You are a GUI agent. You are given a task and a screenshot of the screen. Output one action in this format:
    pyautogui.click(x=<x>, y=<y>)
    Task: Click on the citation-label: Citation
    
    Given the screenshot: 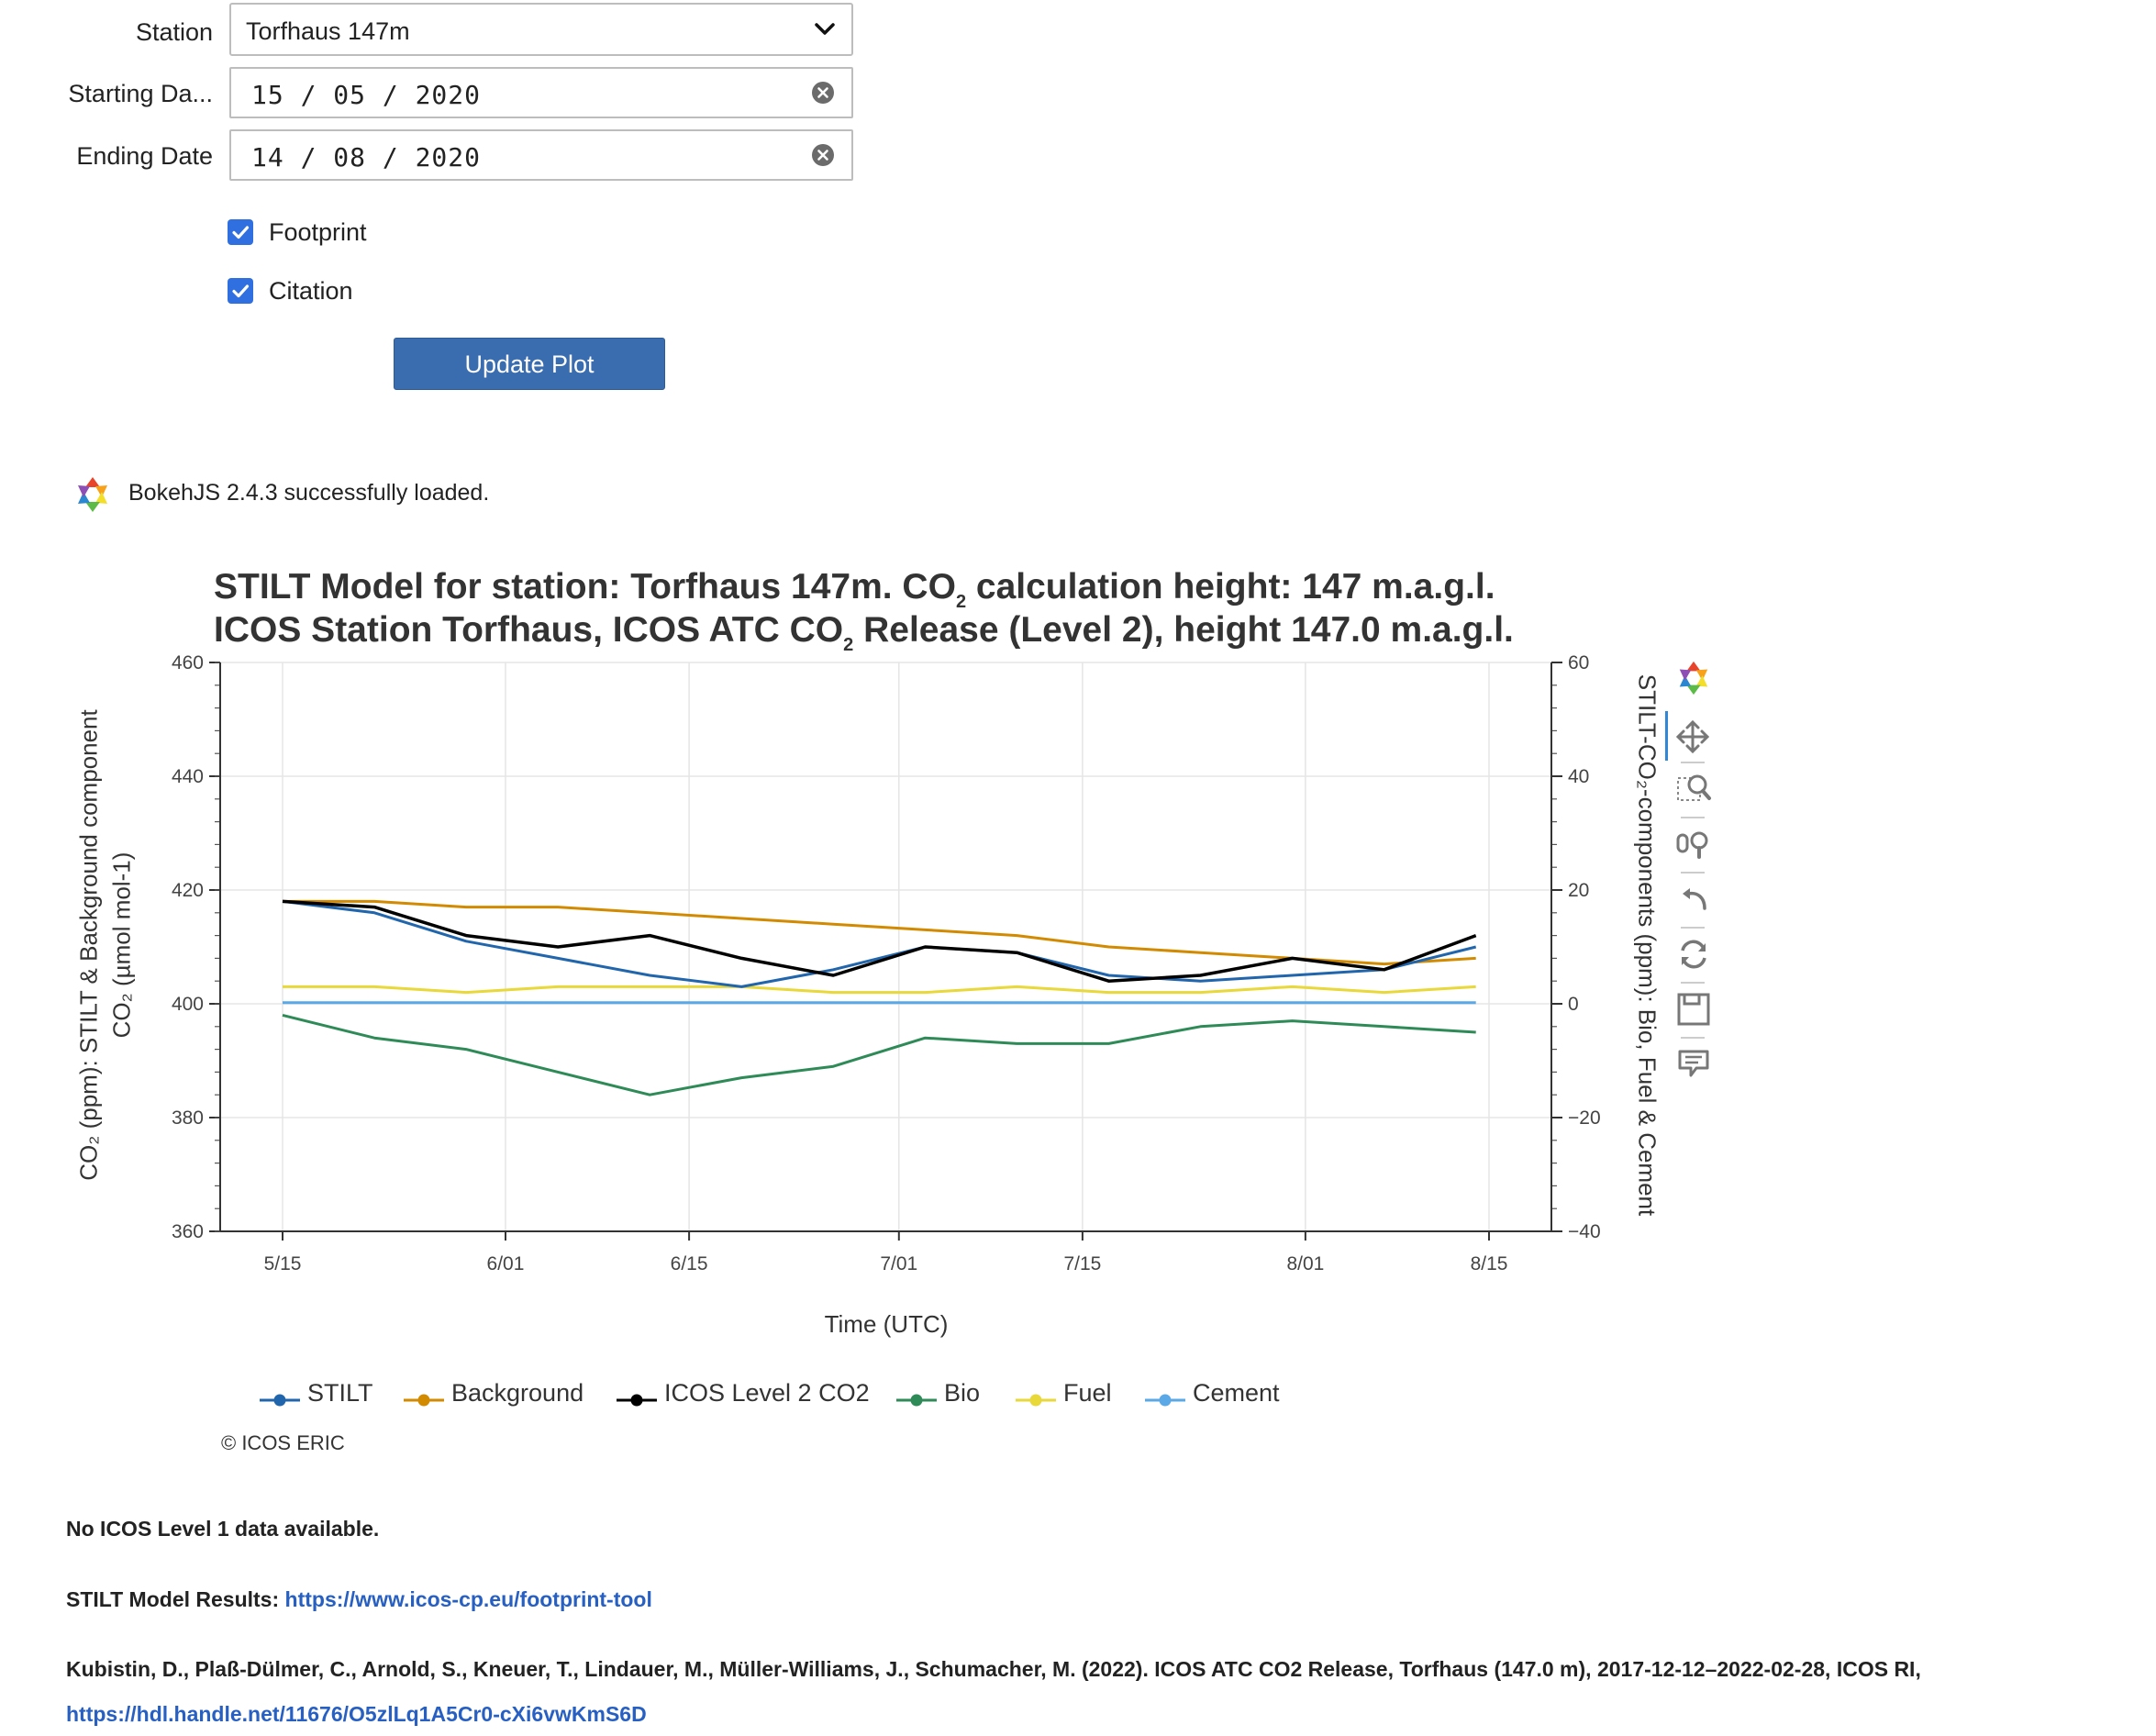 What is the action you would take?
    pyautogui.click(x=311, y=291)
    